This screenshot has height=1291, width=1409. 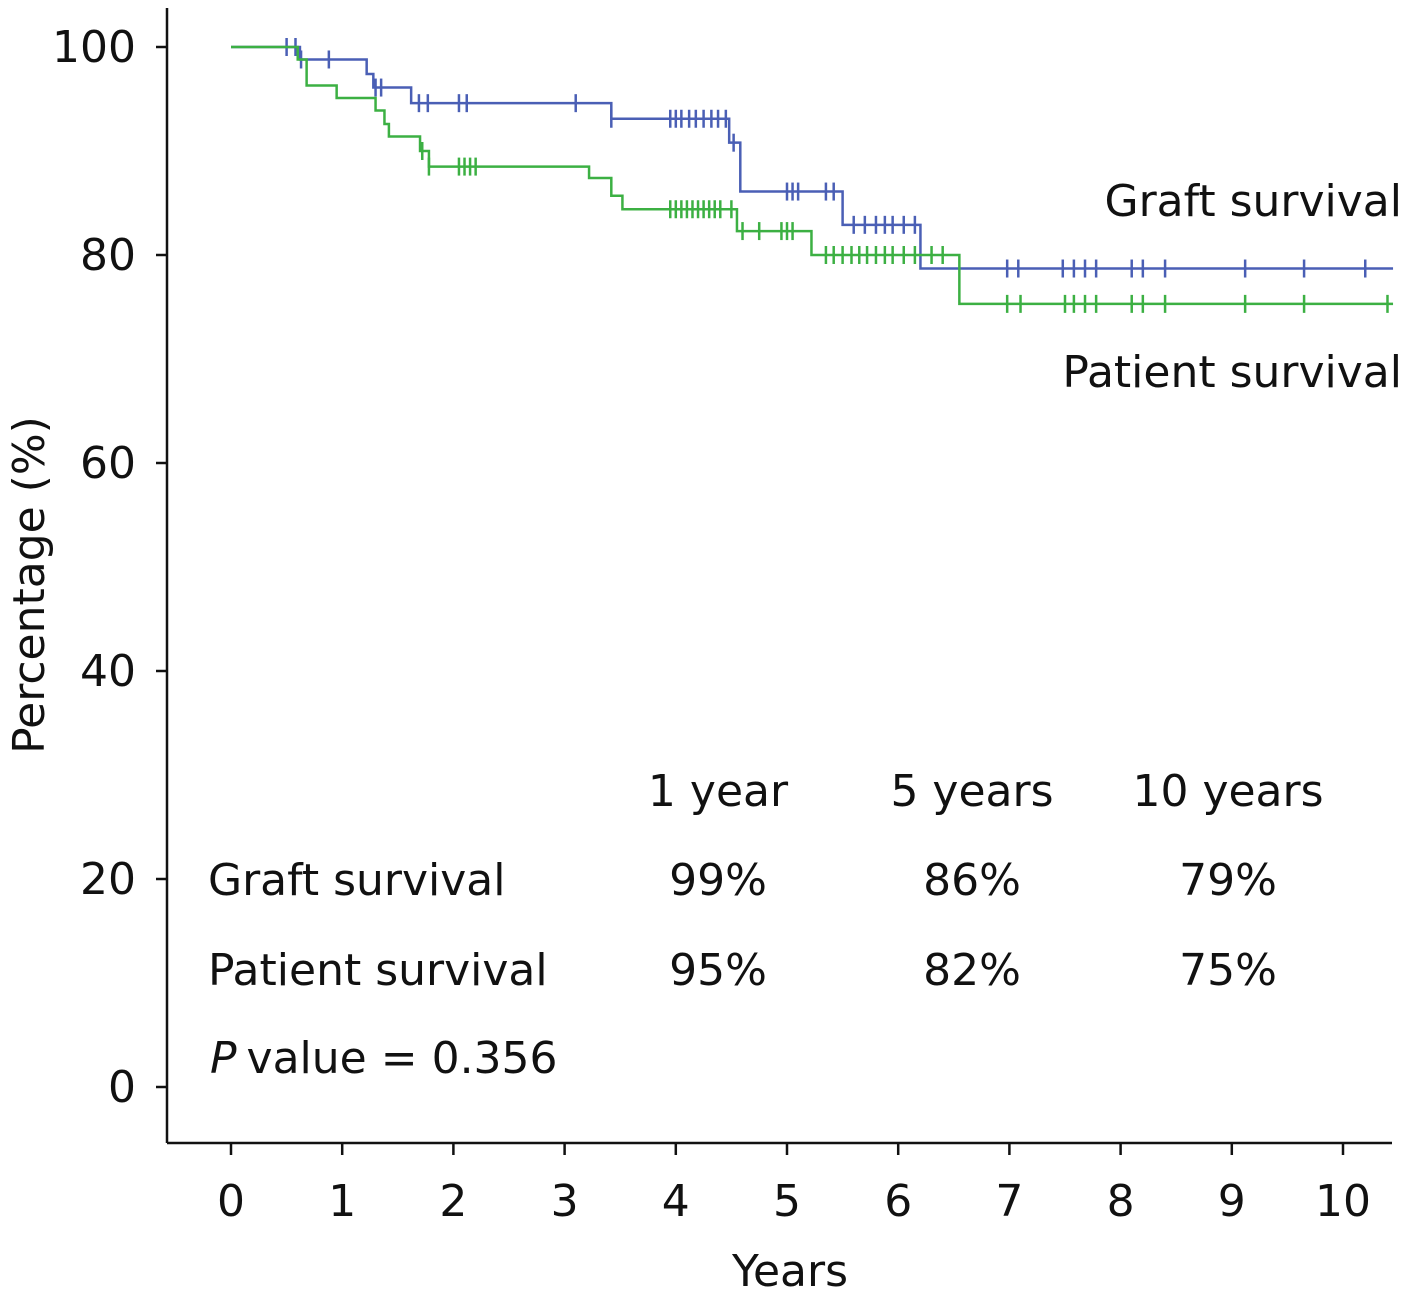 I want to click on x-axis-ticks: 0 1 2 3 4 5 6 7 8 9 10, so click(x=794, y=1185).